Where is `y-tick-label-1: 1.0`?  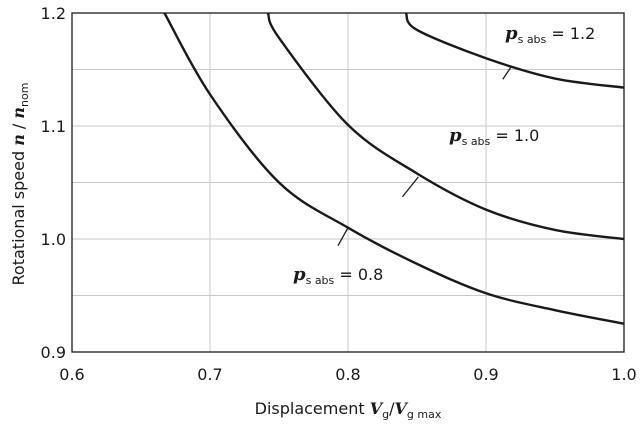 y-tick-label-1: 1.0 is located at coordinates (53, 239).